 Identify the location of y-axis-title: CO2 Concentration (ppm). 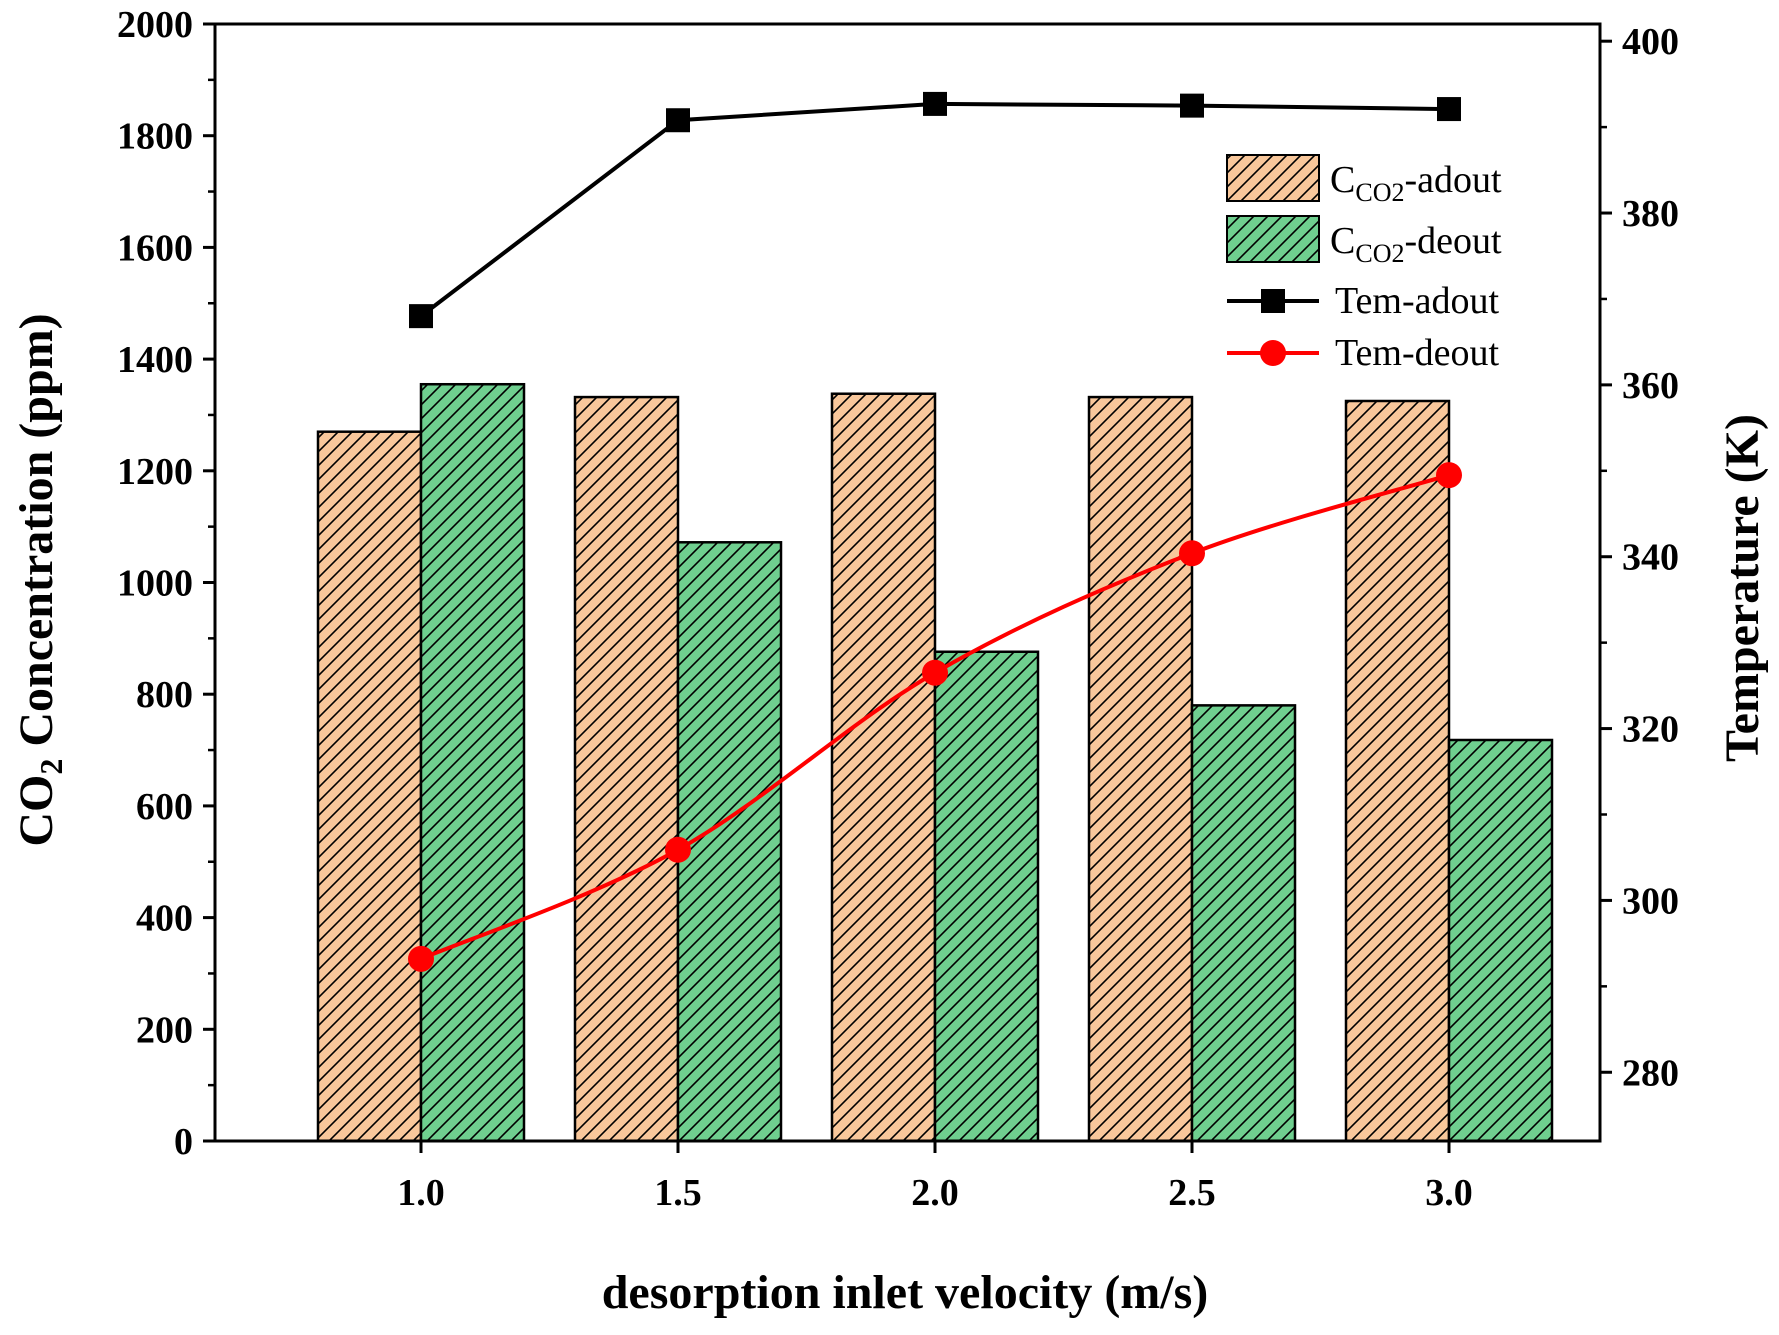
(39, 579).